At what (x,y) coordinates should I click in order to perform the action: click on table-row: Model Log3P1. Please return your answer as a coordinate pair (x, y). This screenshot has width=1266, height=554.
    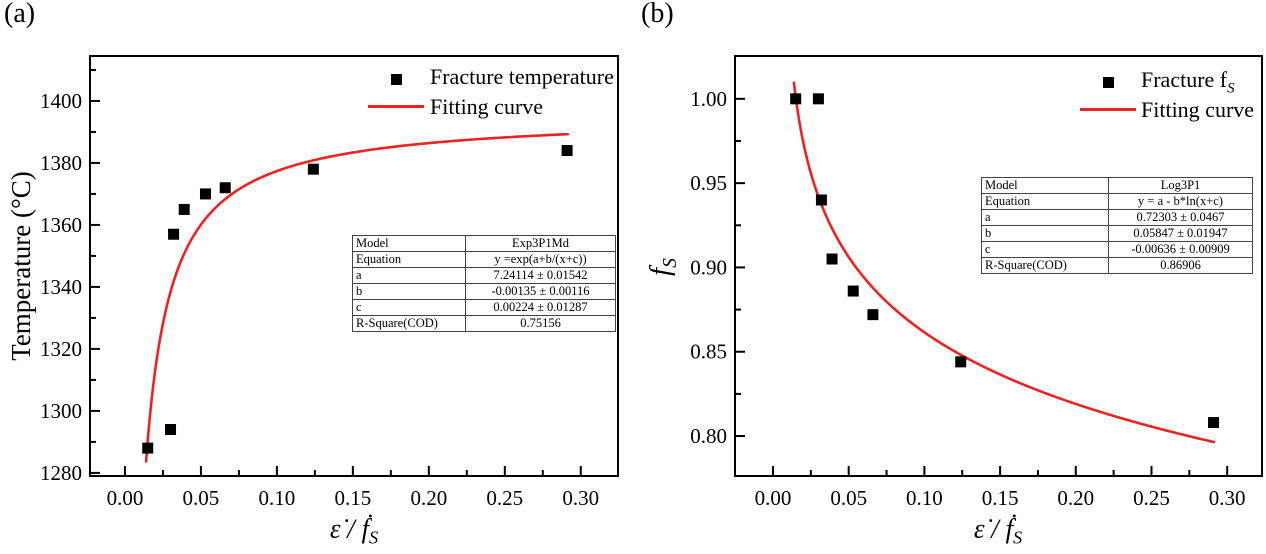
    Looking at the image, I should click on (1117, 185).